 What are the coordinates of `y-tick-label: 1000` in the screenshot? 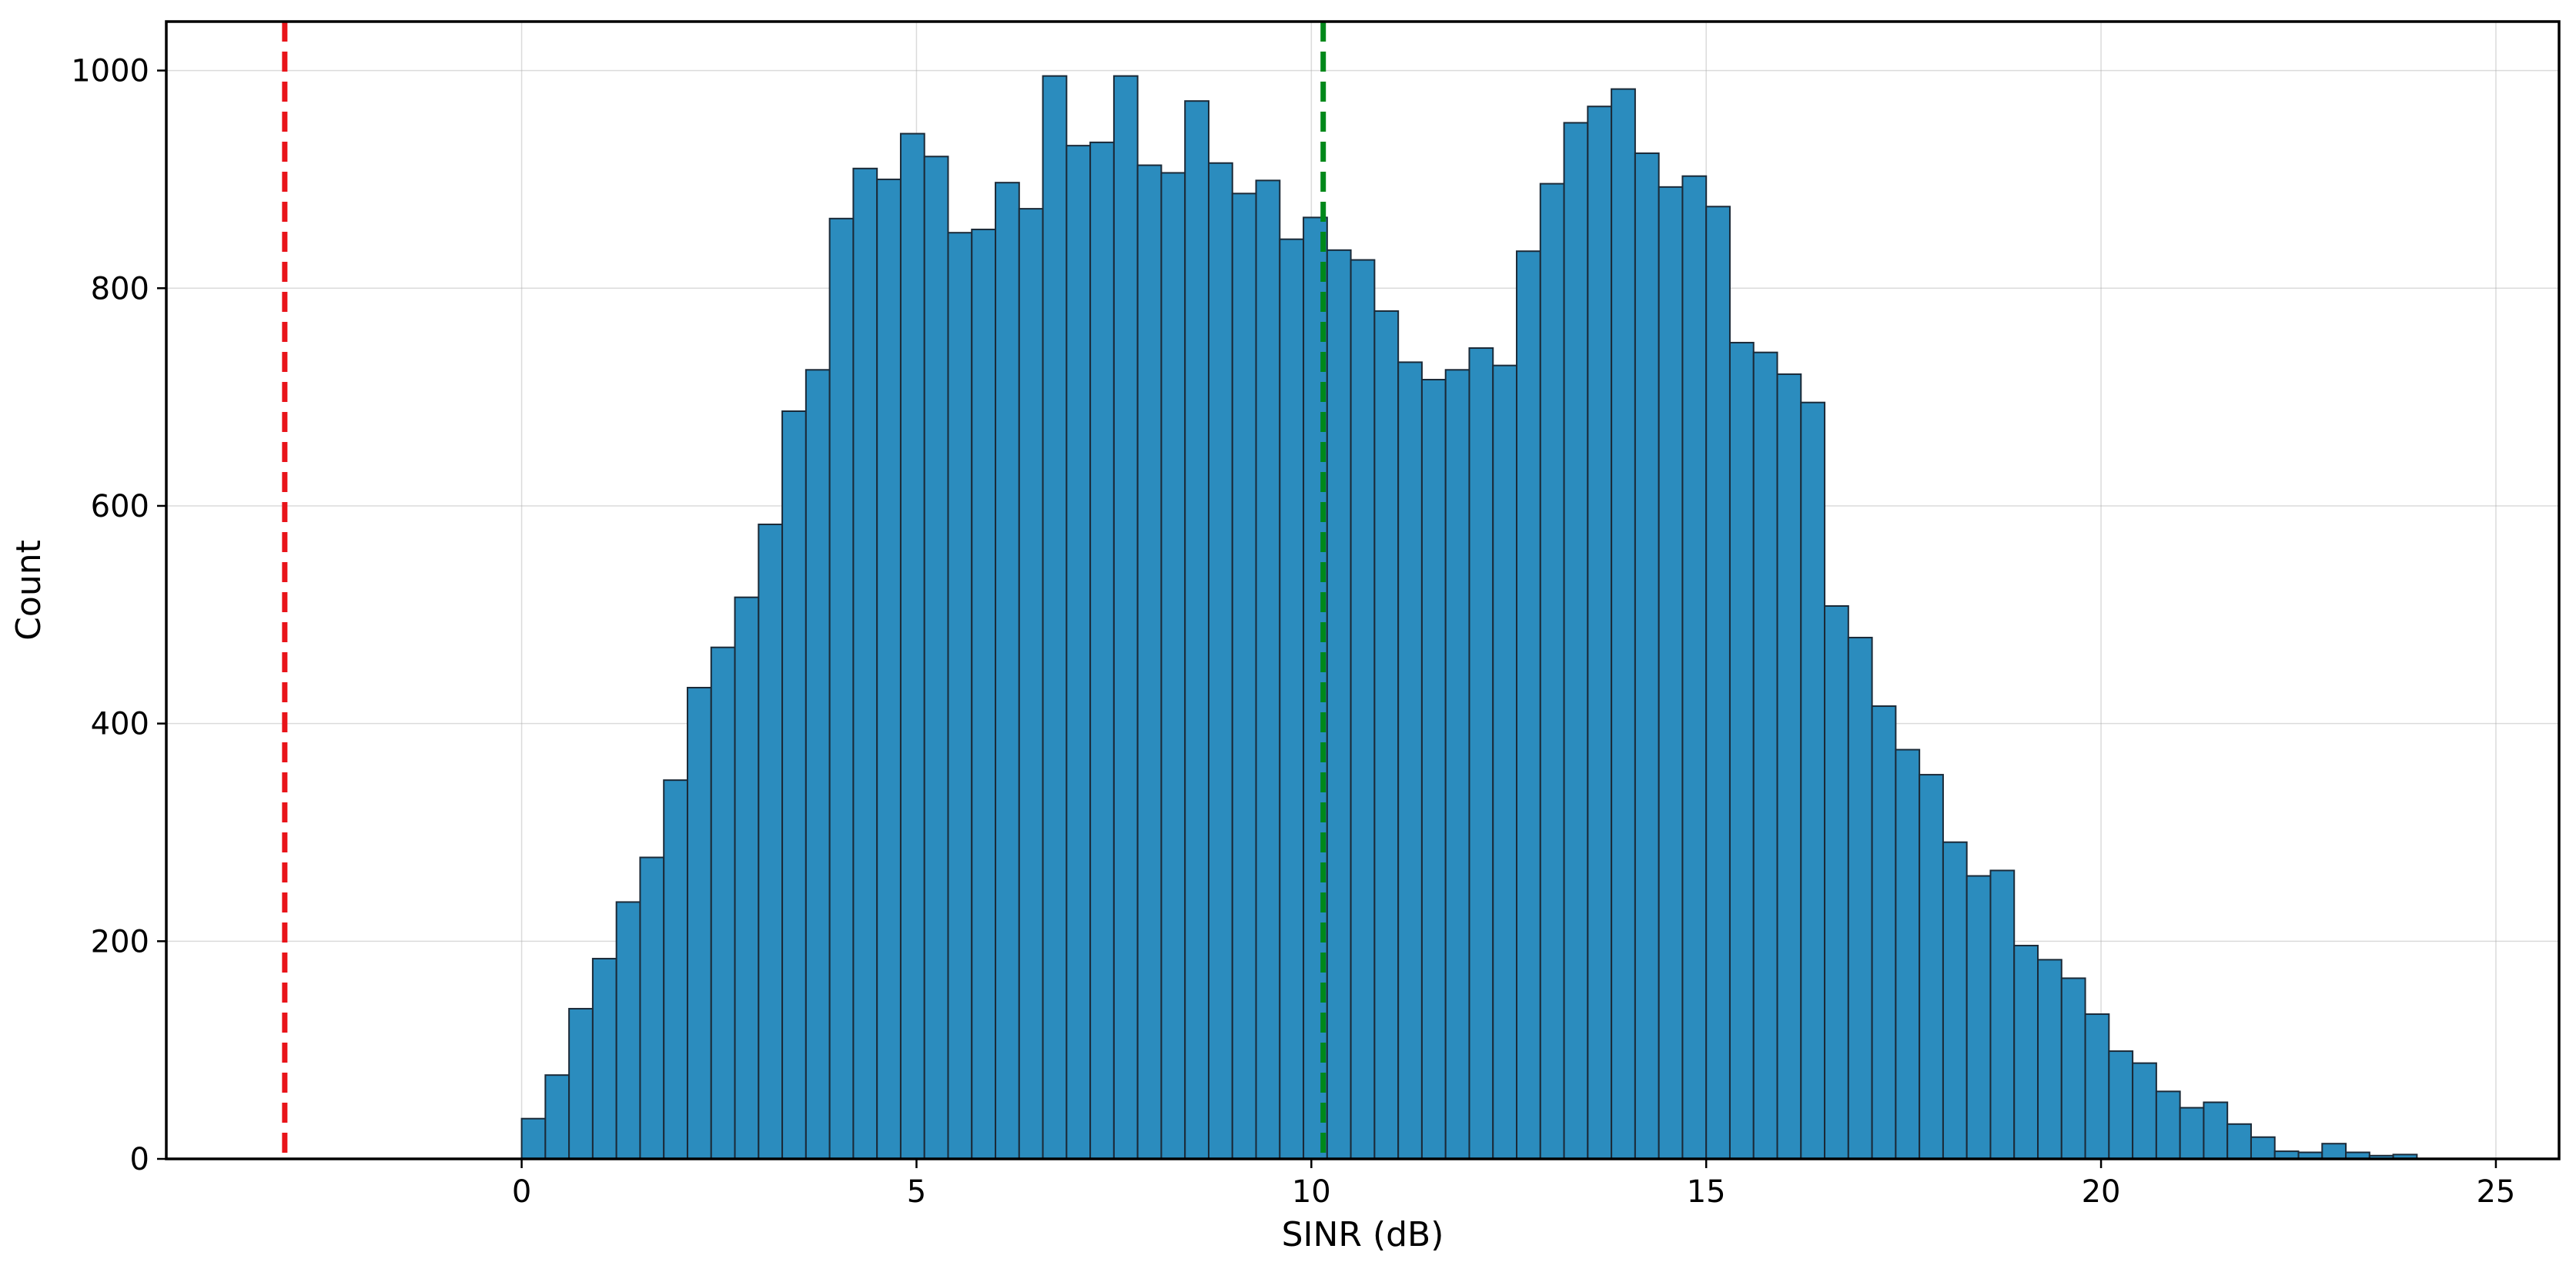 It's located at (110, 71).